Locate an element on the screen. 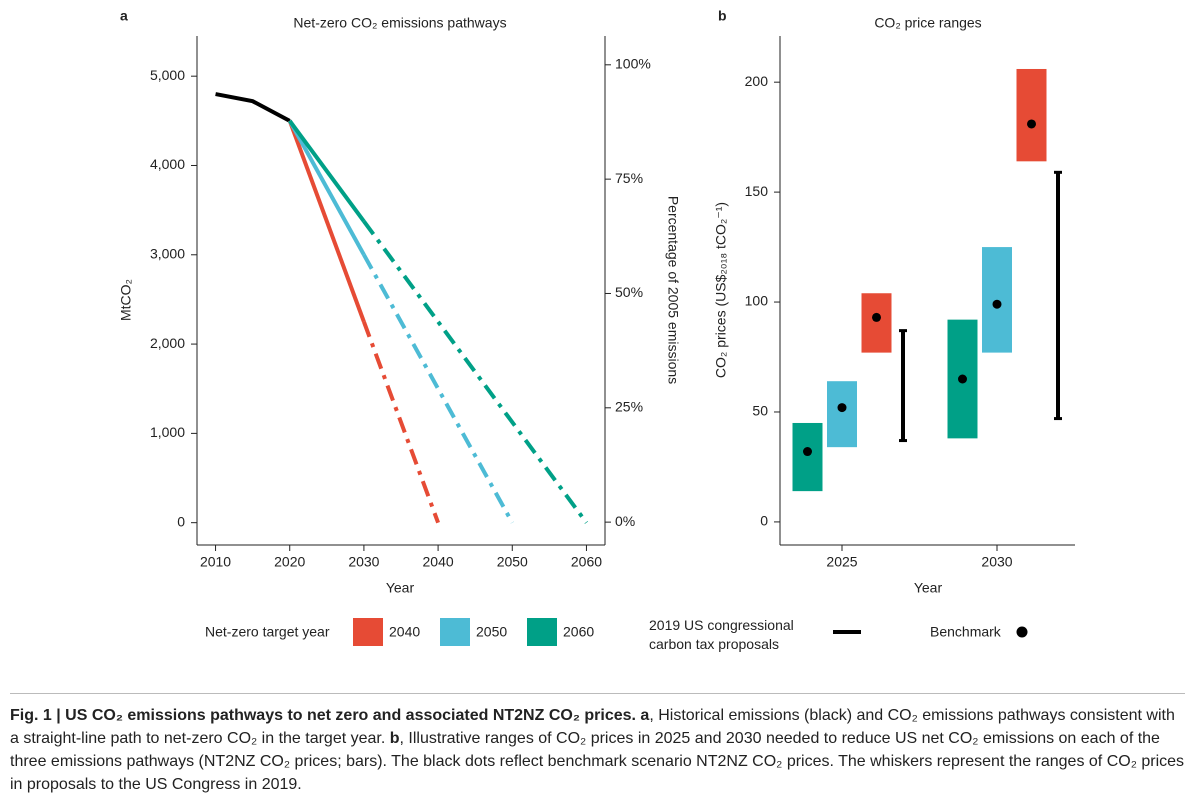  legend-label: 2040 is located at coordinates (404, 632).